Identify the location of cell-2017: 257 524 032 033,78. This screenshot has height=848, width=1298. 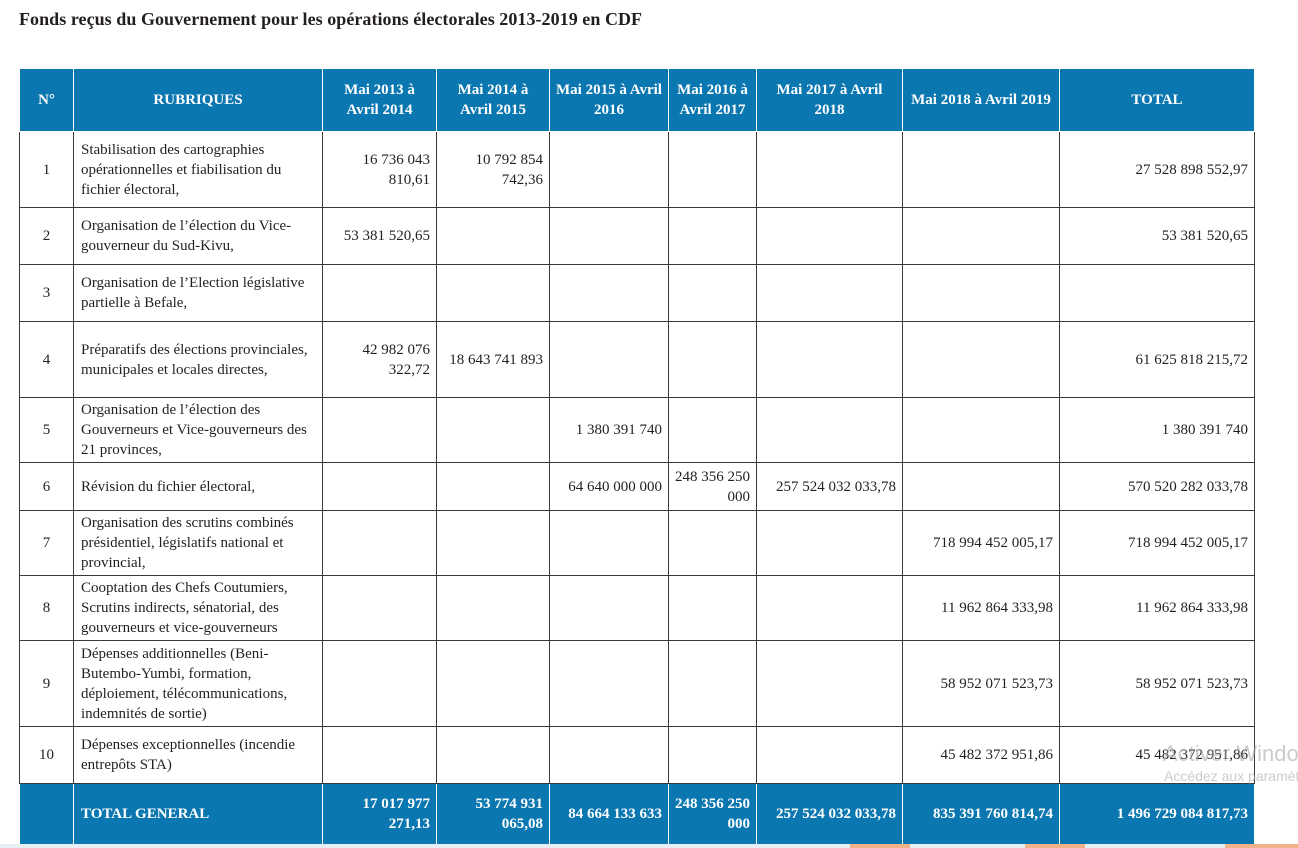
(829, 486).